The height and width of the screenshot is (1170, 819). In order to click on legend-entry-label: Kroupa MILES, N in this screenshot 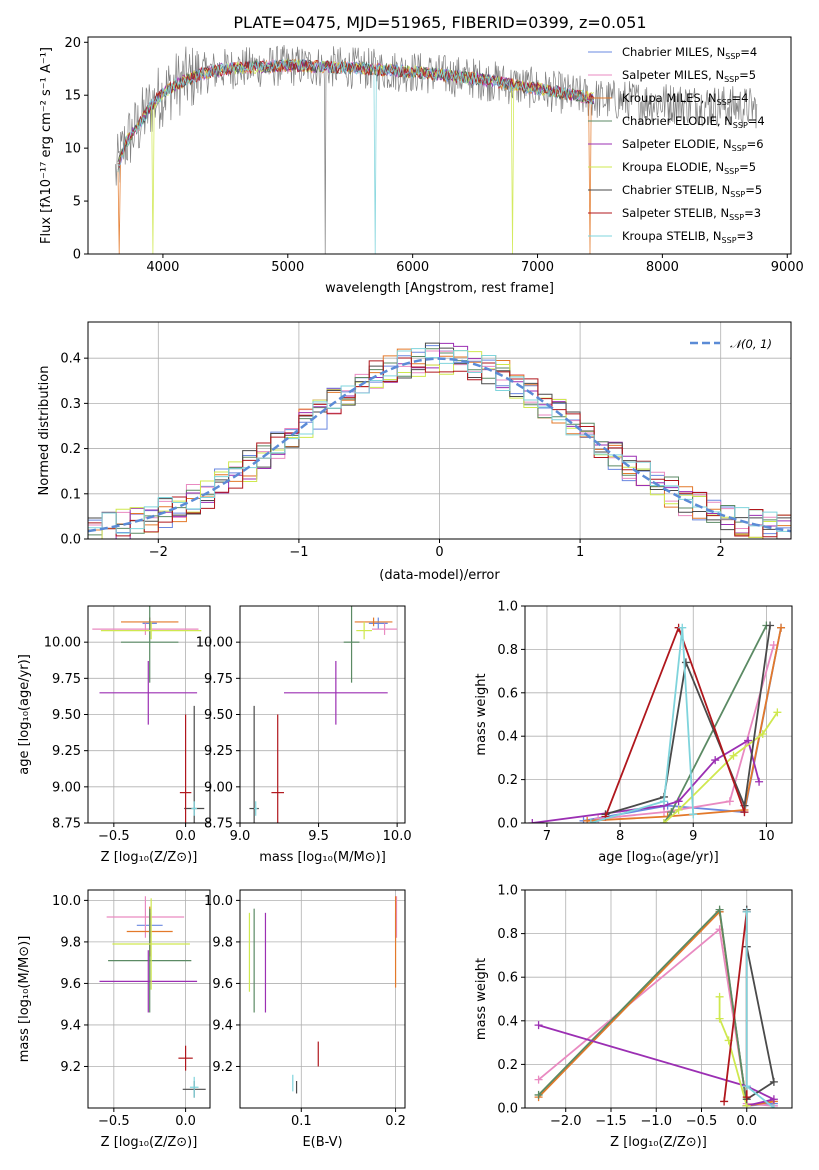, I will do `click(669, 98)`.